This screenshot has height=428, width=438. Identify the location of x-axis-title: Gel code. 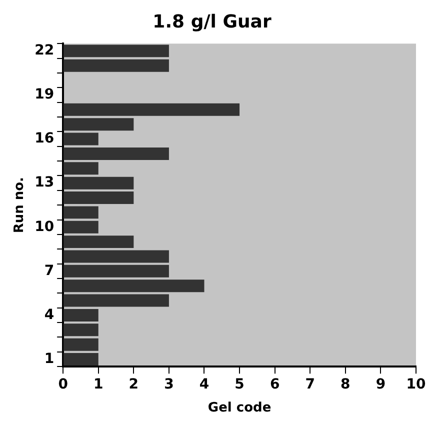
(240, 408).